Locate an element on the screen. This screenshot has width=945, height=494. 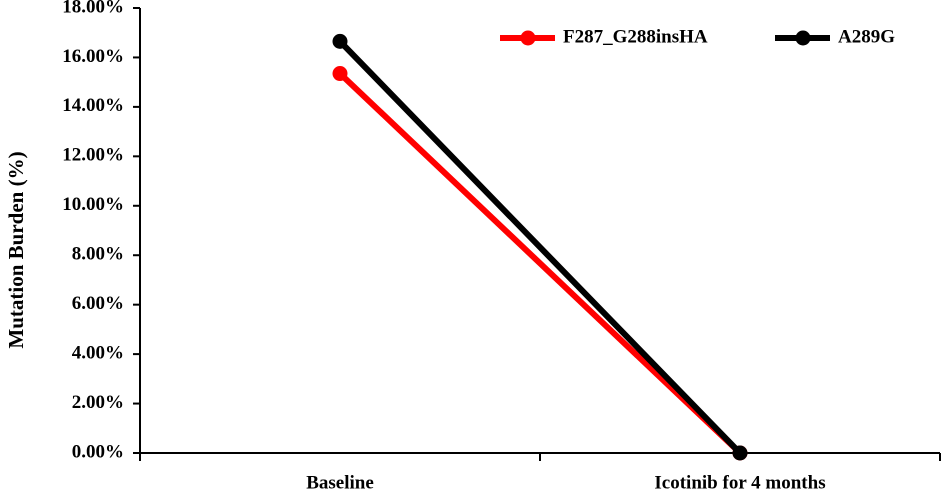
y-axis-title: Mutation Burden (%) is located at coordinates (16, 249).